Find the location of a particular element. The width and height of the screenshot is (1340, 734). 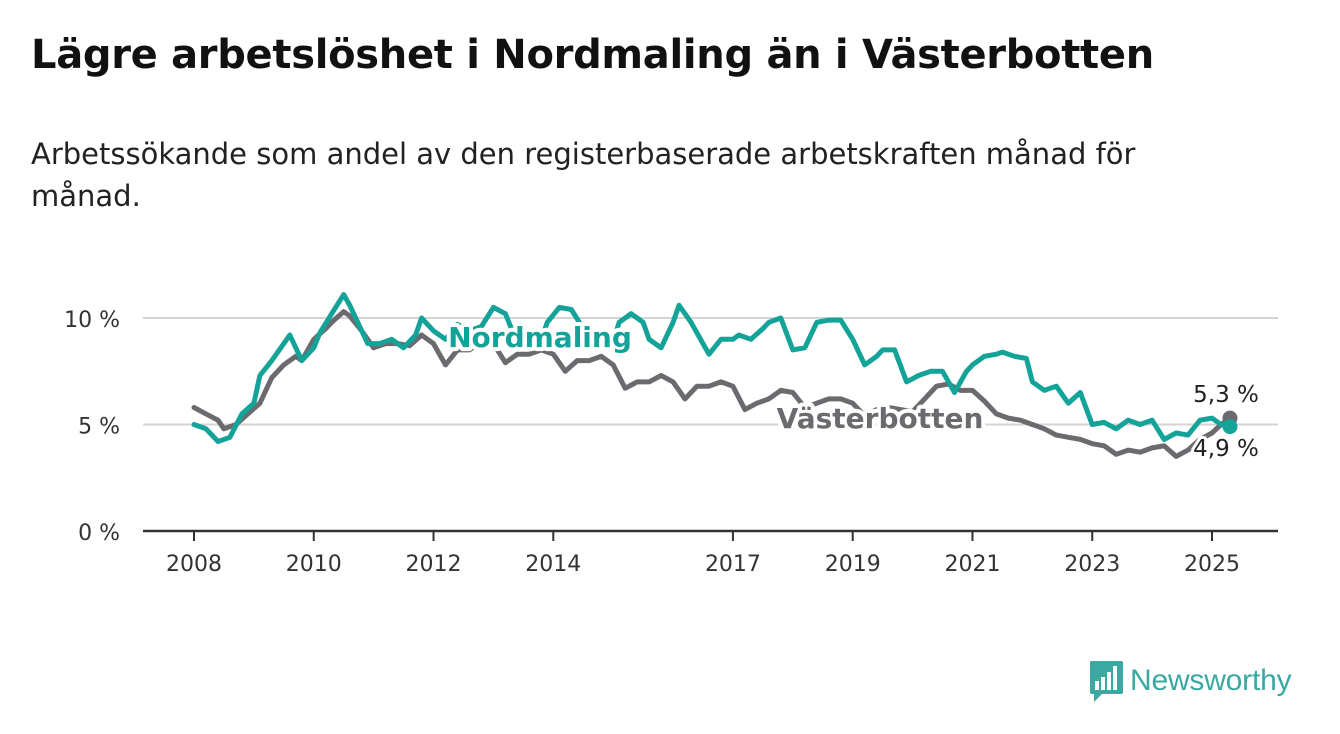

x-tick-label: 2021 is located at coordinates (972, 564).